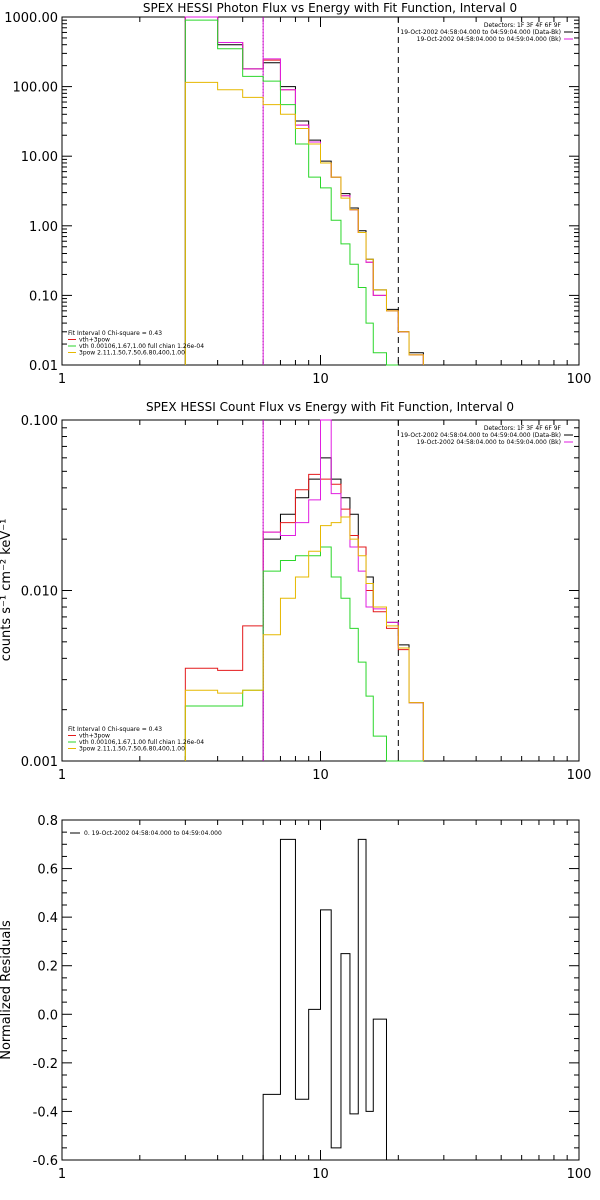  What do you see at coordinates (579, 1174) in the screenshot?
I see `residual-xtick-label: 100` at bounding box center [579, 1174].